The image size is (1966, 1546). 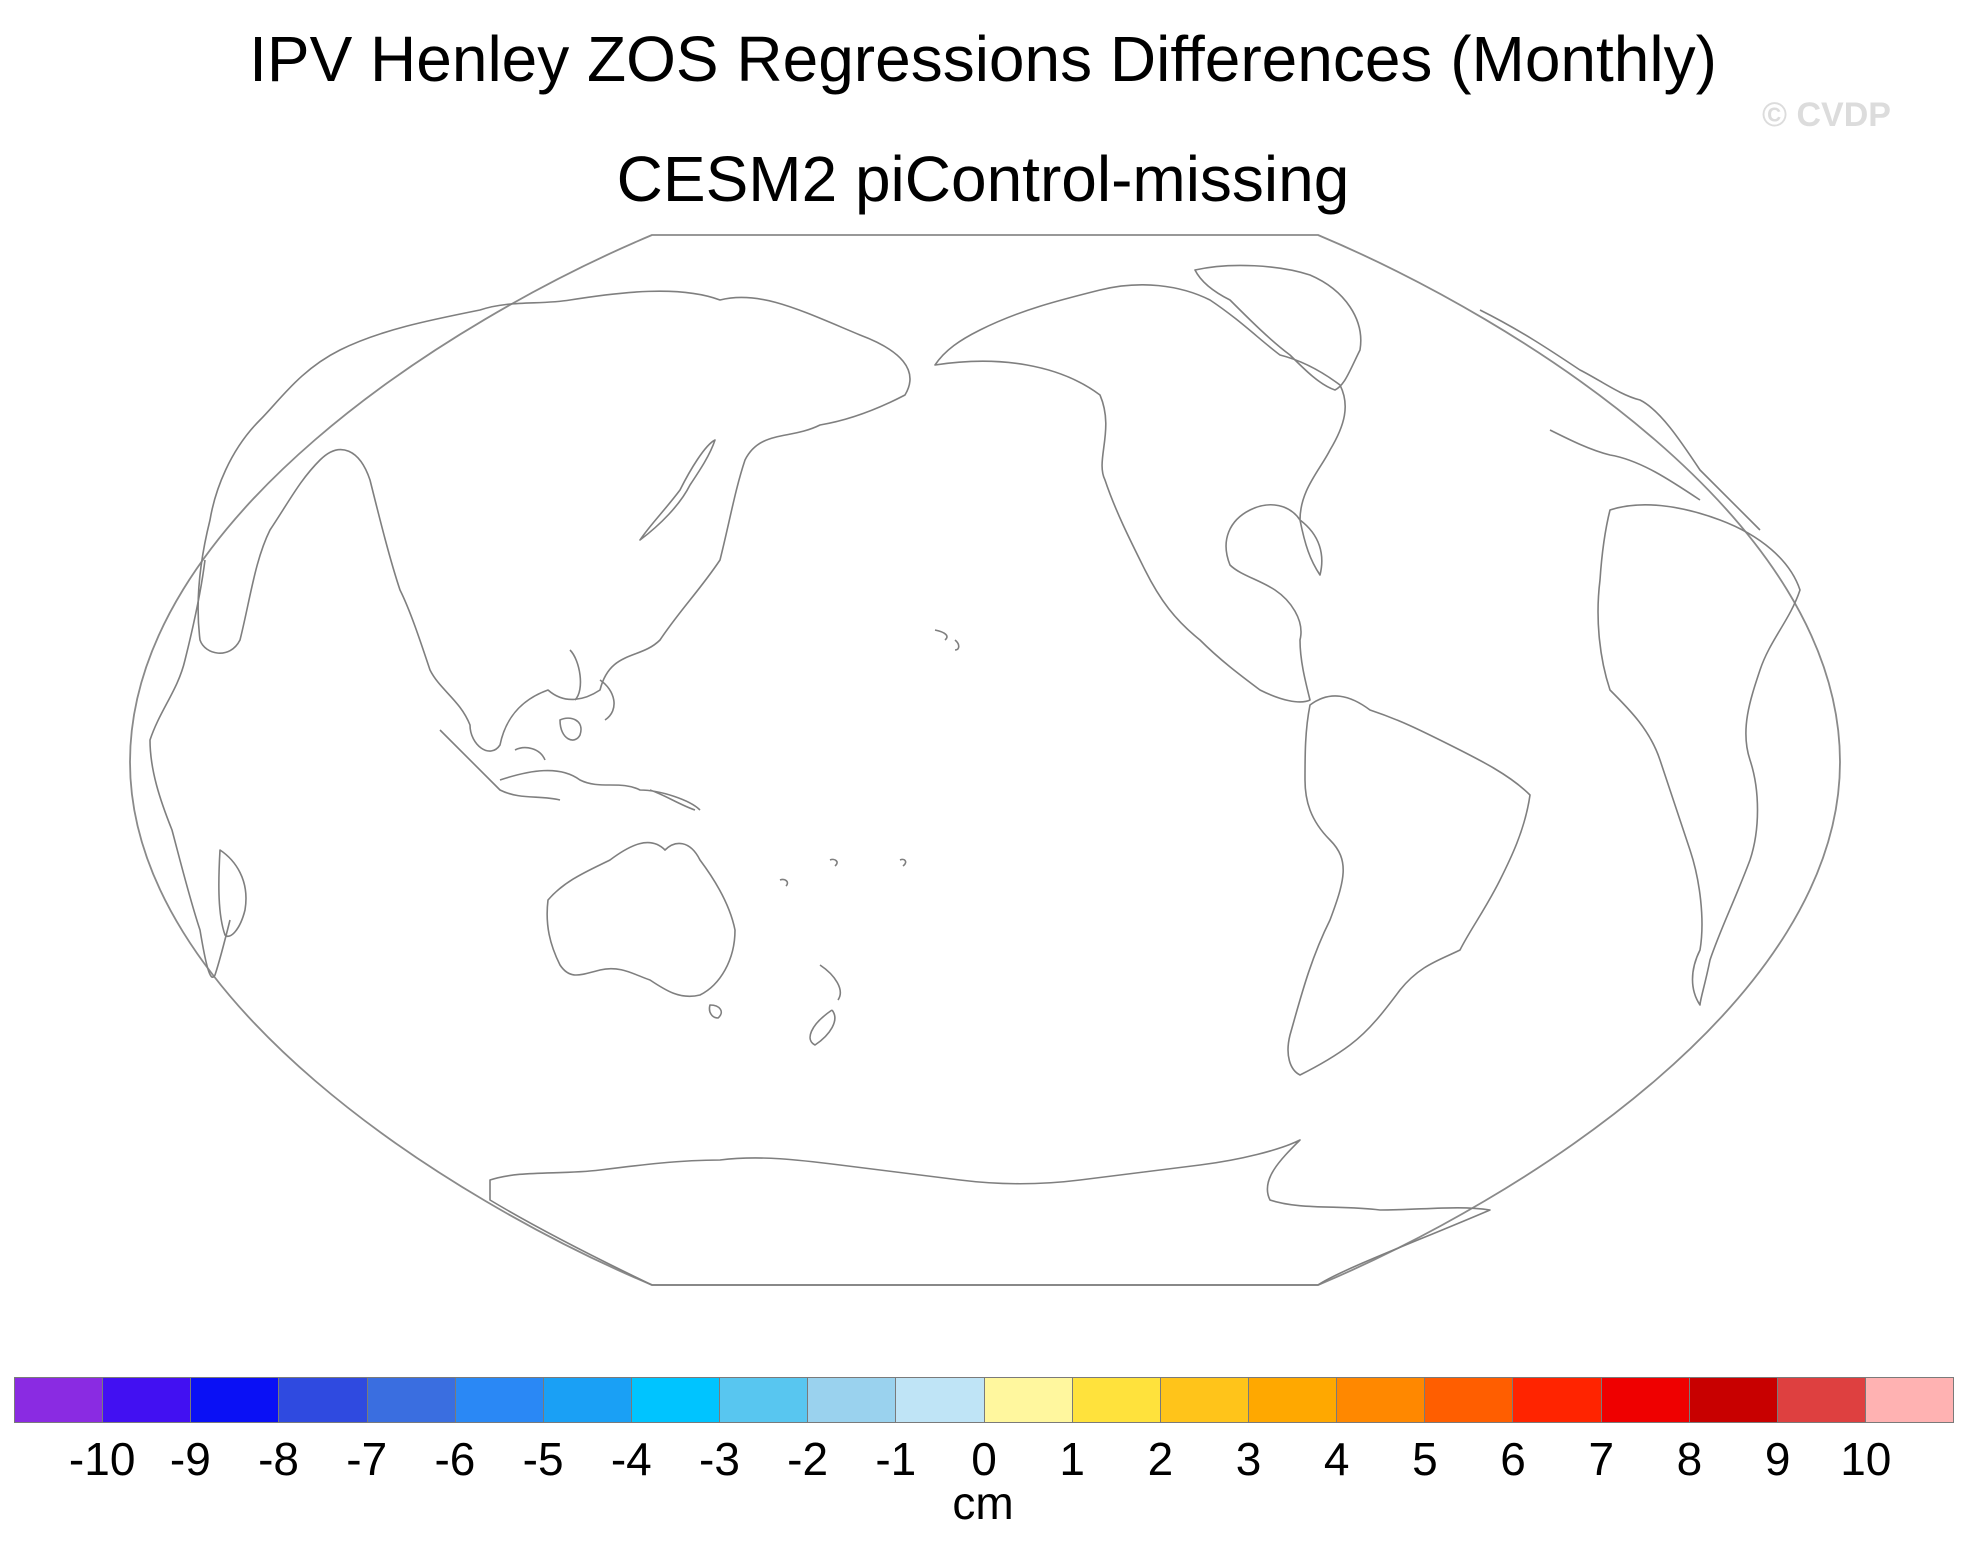 What do you see at coordinates (984, 1459) in the screenshot?
I see `colorbar-tick-label: 0` at bounding box center [984, 1459].